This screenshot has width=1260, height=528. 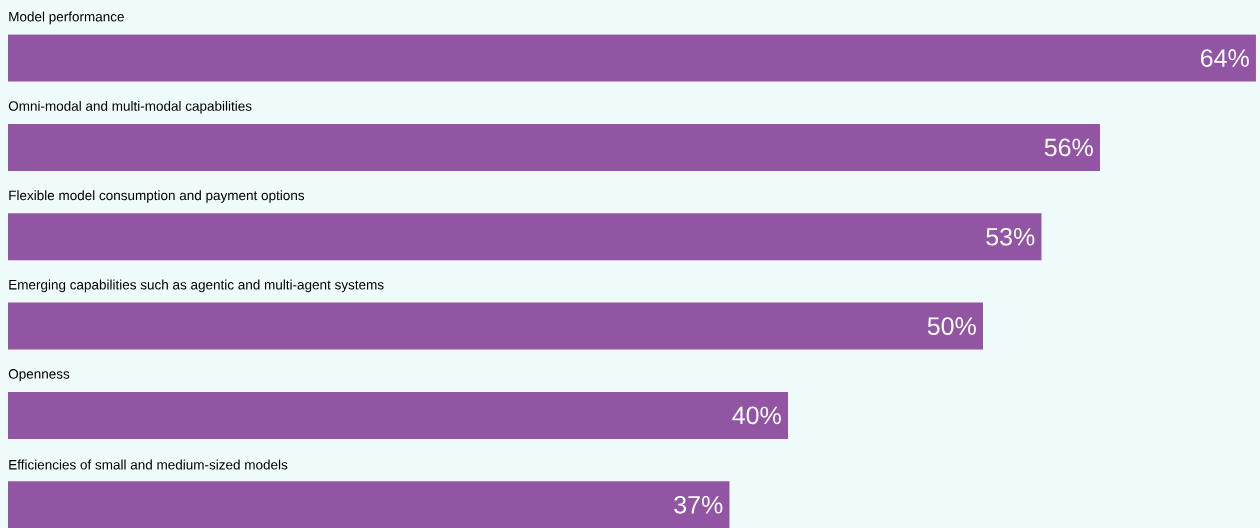 What do you see at coordinates (1224, 58) in the screenshot?
I see `data-label: 64%` at bounding box center [1224, 58].